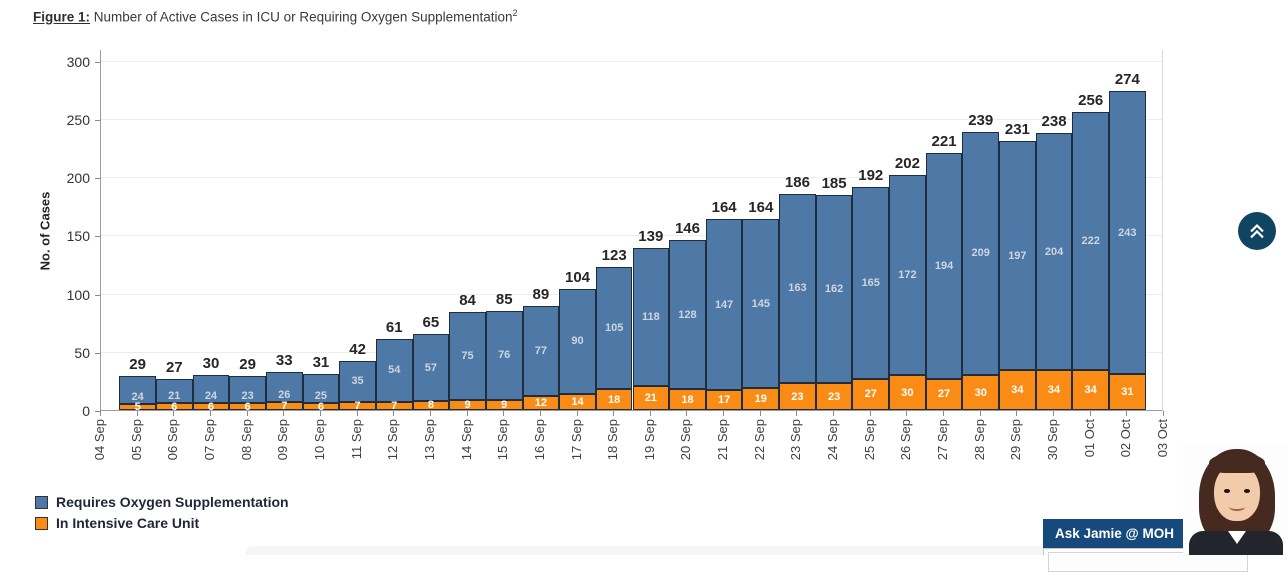 The width and height of the screenshot is (1287, 572). I want to click on bar-group-15-sep: 76 9, so click(504, 361).